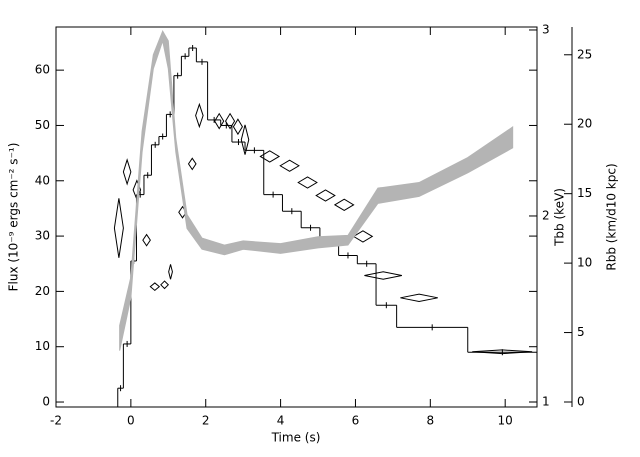  Describe the element at coordinates (42, 236) in the screenshot. I see `y-tick-label: 30` at that location.